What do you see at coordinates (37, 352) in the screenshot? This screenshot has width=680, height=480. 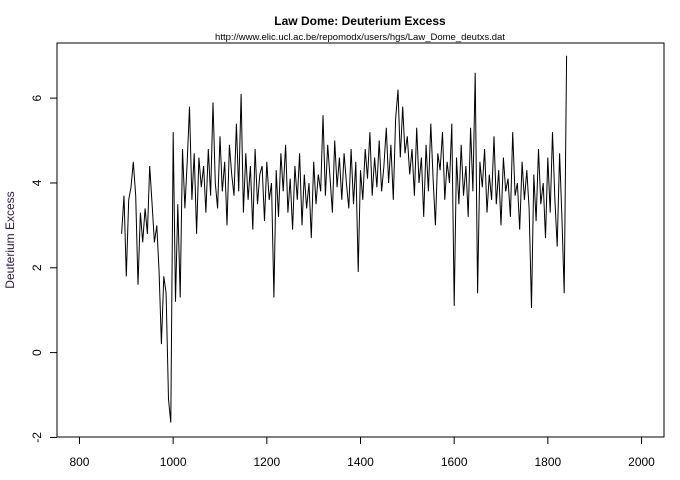 I see `y-tick-label: 0` at bounding box center [37, 352].